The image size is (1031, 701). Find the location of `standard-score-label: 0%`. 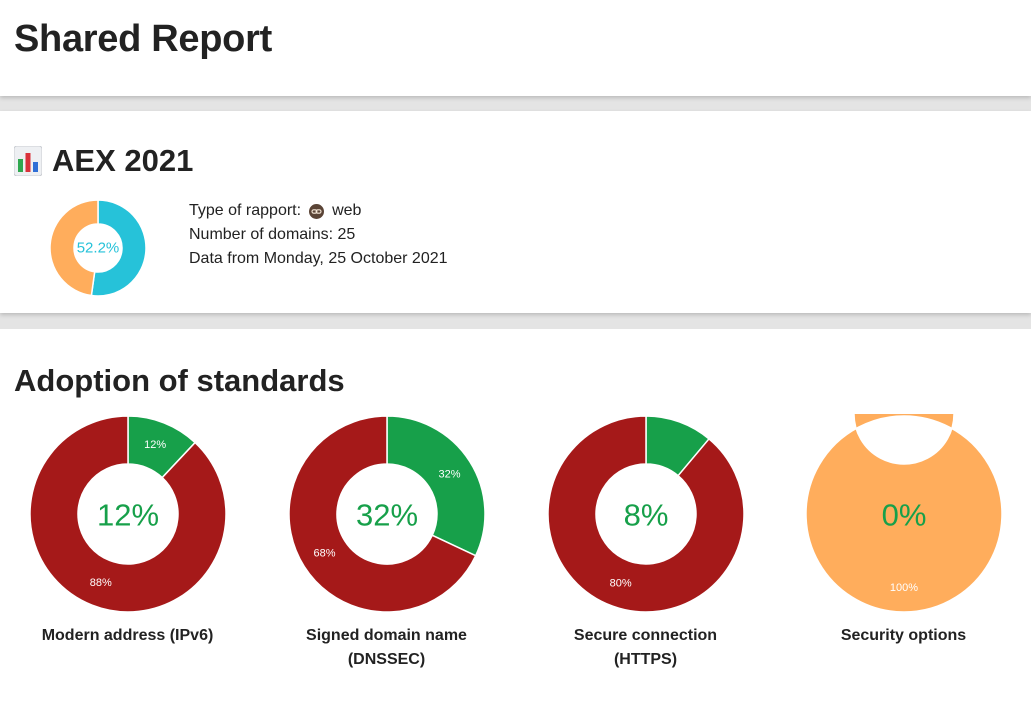

standard-score-label: 0% is located at coordinates (903, 515).